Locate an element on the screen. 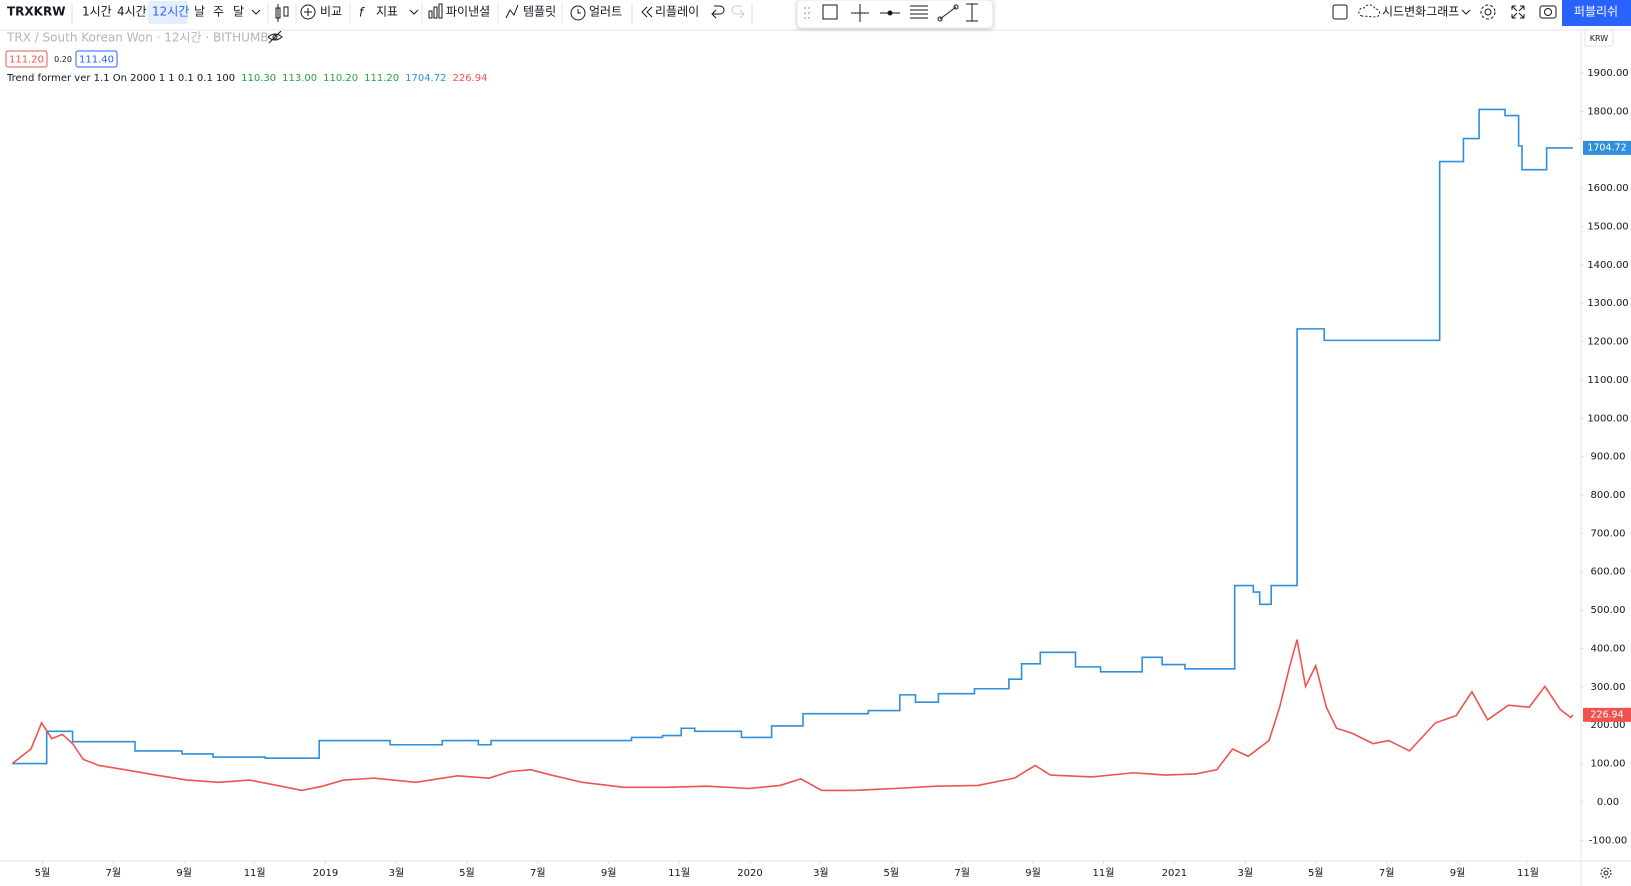 The image size is (1631, 886). axis-settings-button is located at coordinates (1606, 873).